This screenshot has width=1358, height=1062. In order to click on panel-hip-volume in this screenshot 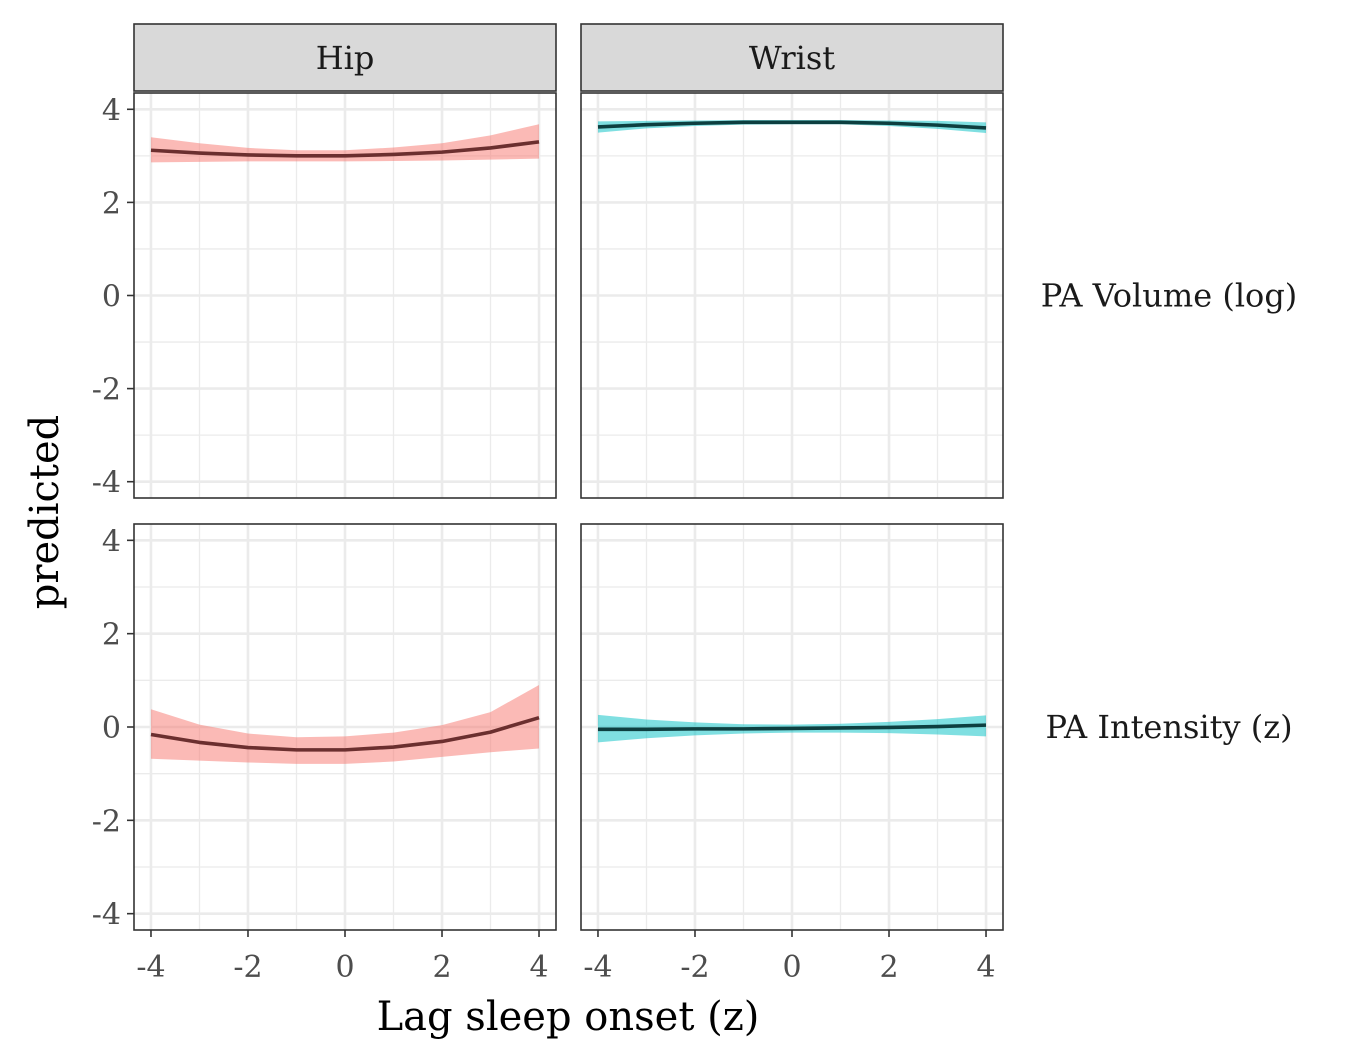, I will do `click(345, 295)`.